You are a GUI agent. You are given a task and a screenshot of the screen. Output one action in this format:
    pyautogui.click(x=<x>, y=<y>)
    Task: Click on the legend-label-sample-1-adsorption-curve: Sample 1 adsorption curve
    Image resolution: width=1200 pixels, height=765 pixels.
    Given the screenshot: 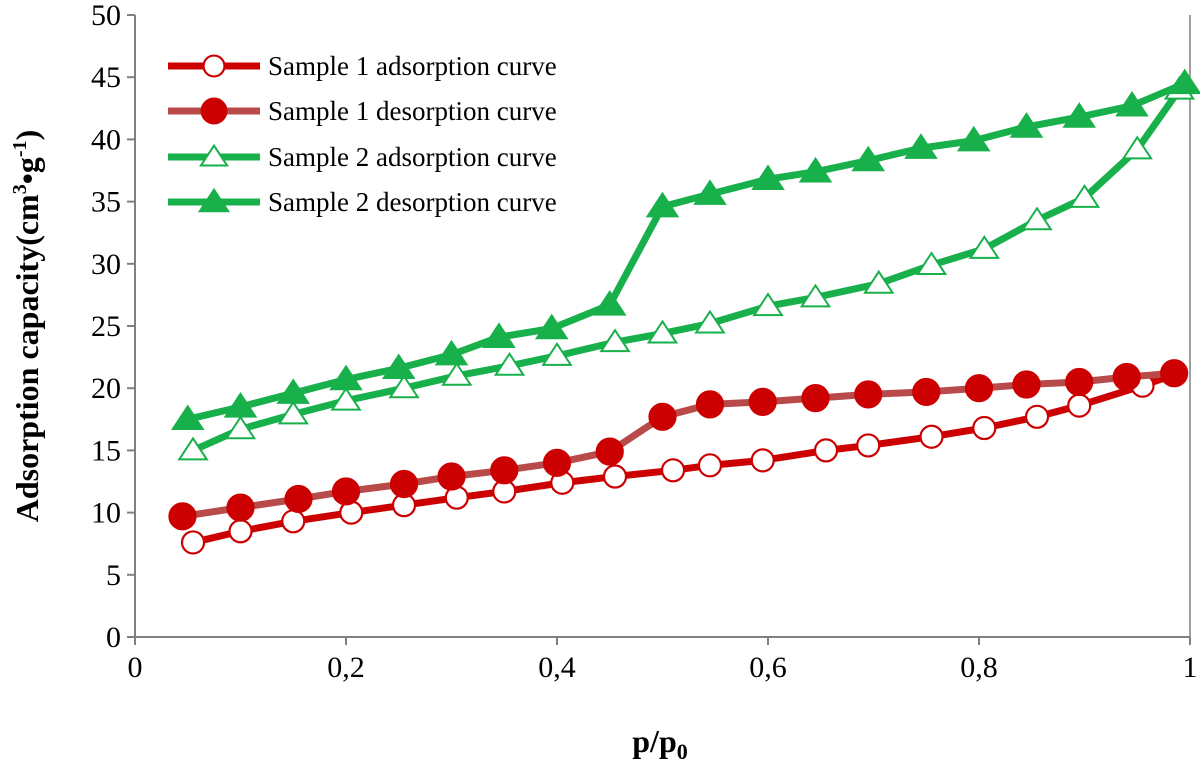 What is the action you would take?
    pyautogui.click(x=412, y=66)
    